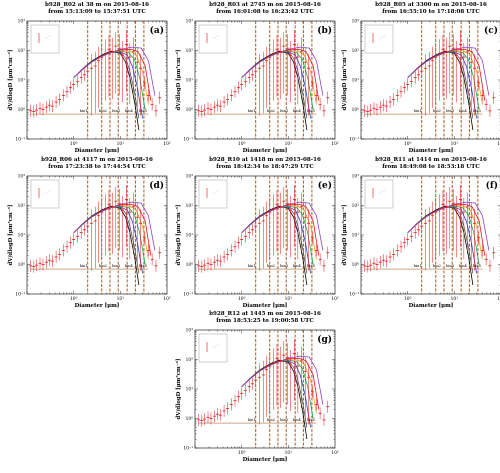 The image size is (500, 473). What do you see at coordinates (491, 30) in the screenshot?
I see `panel-label: (c)` at bounding box center [491, 30].